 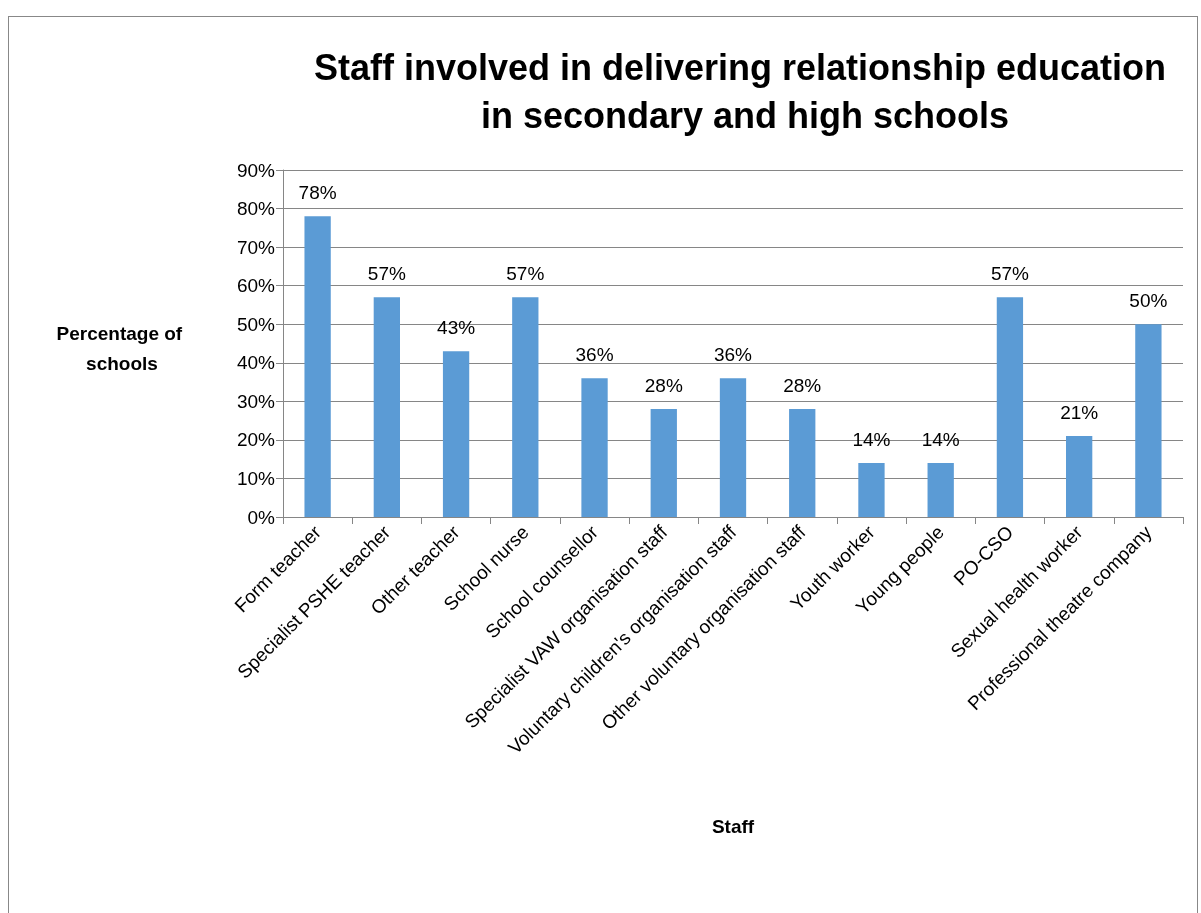 I want to click on y-tick-label: 30%, so click(x=256, y=401).